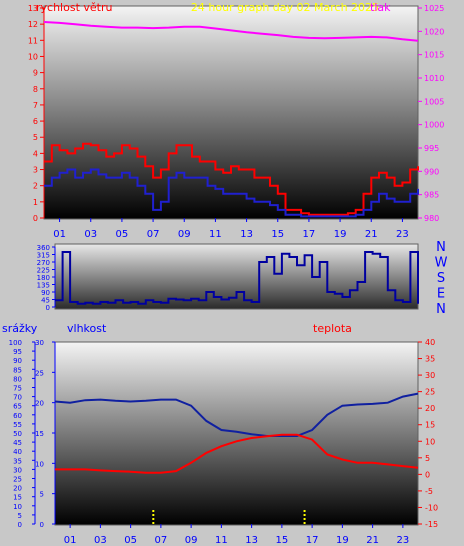  I want to click on rain-tick-label: 10, so click(17, 507).